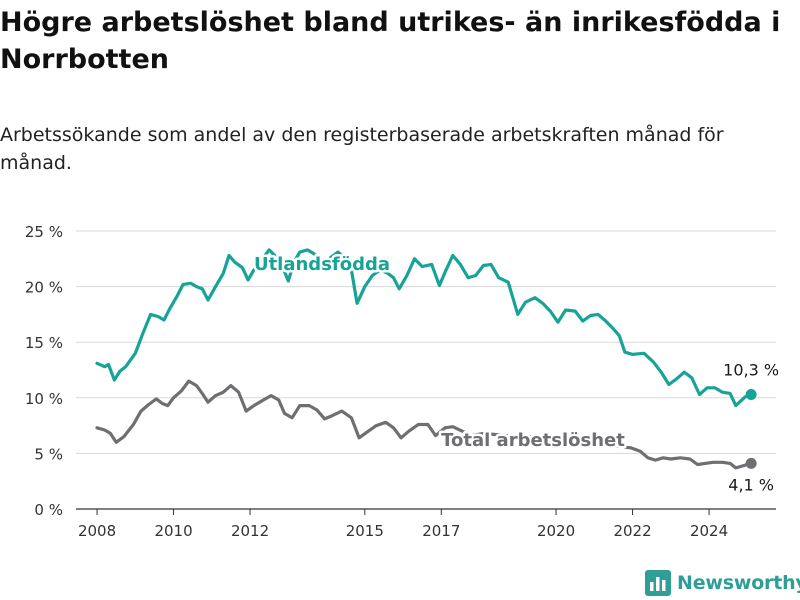 The image size is (800, 600). I want to click on x-tick-label: 2017, so click(441, 531).